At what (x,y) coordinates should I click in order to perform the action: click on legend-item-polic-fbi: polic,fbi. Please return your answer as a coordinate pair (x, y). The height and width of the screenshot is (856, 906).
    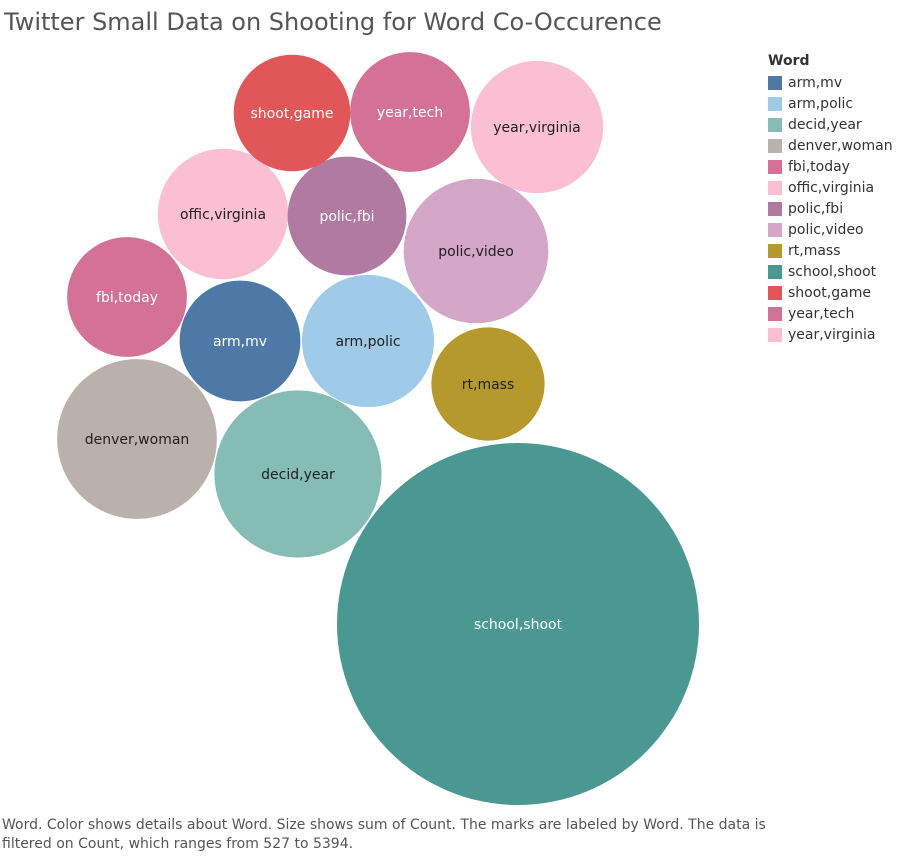
    Looking at the image, I should click on (830, 208).